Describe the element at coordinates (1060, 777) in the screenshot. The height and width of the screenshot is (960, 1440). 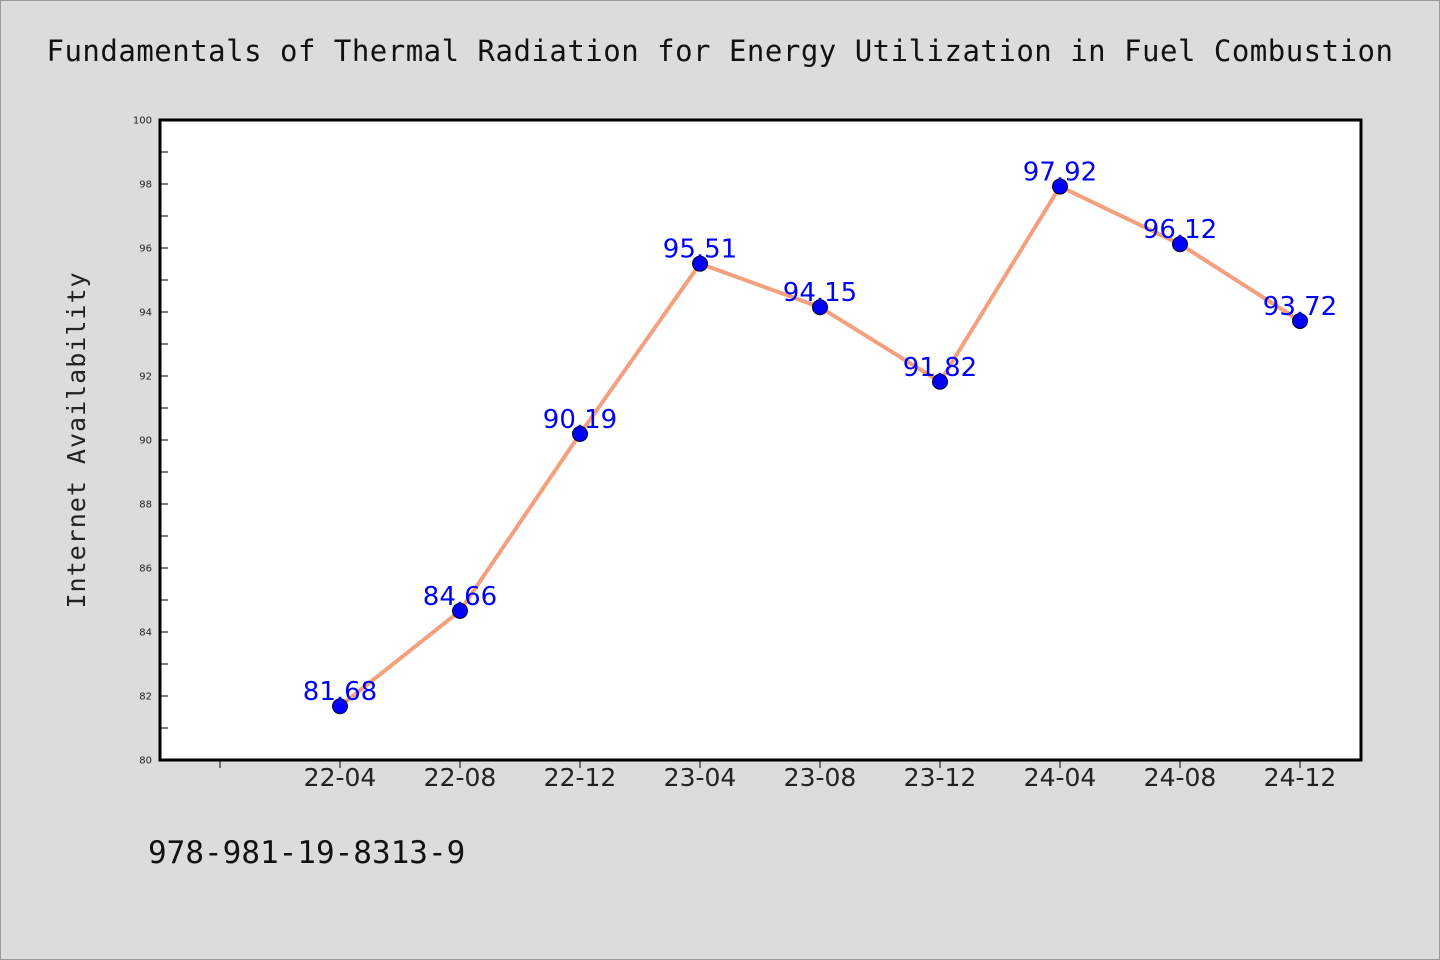
I see `x-tick-label: 24-04` at that location.